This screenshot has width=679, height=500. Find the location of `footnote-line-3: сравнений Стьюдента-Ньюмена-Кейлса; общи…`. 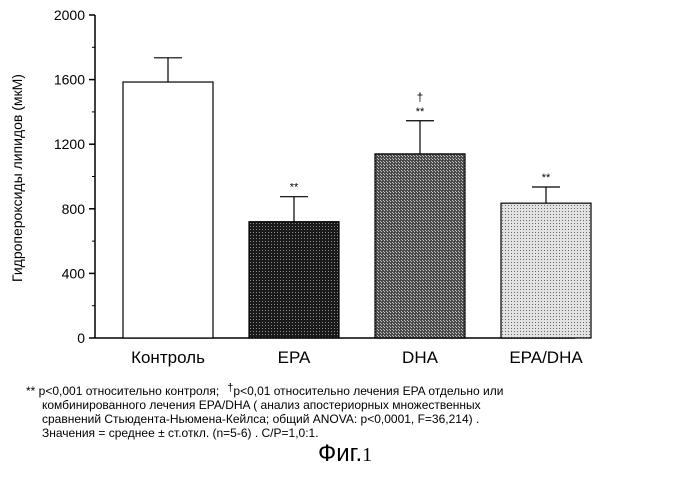

footnote-line-3: сравнений Стьюдента-Ньюмена-Кейлса; общи… is located at coordinates (261, 419).